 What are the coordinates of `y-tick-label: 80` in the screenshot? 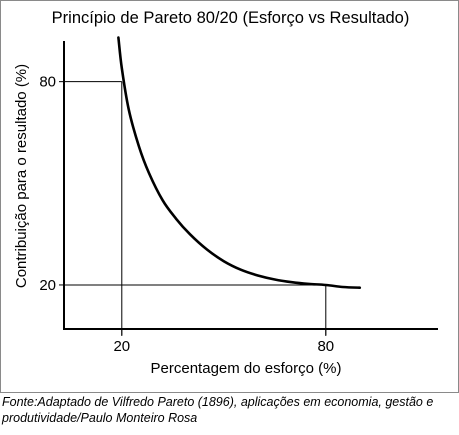 It's located at (47, 82).